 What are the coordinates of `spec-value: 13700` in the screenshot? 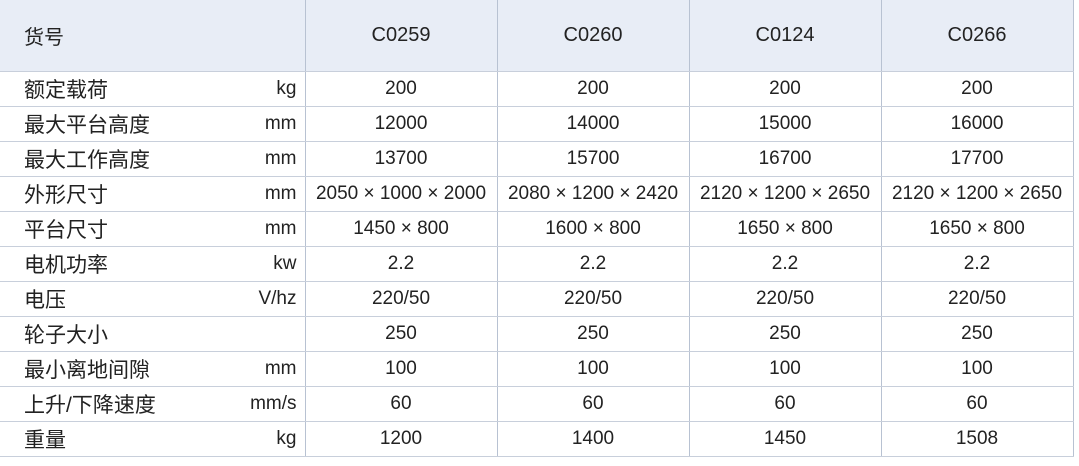 It's located at (401, 159).